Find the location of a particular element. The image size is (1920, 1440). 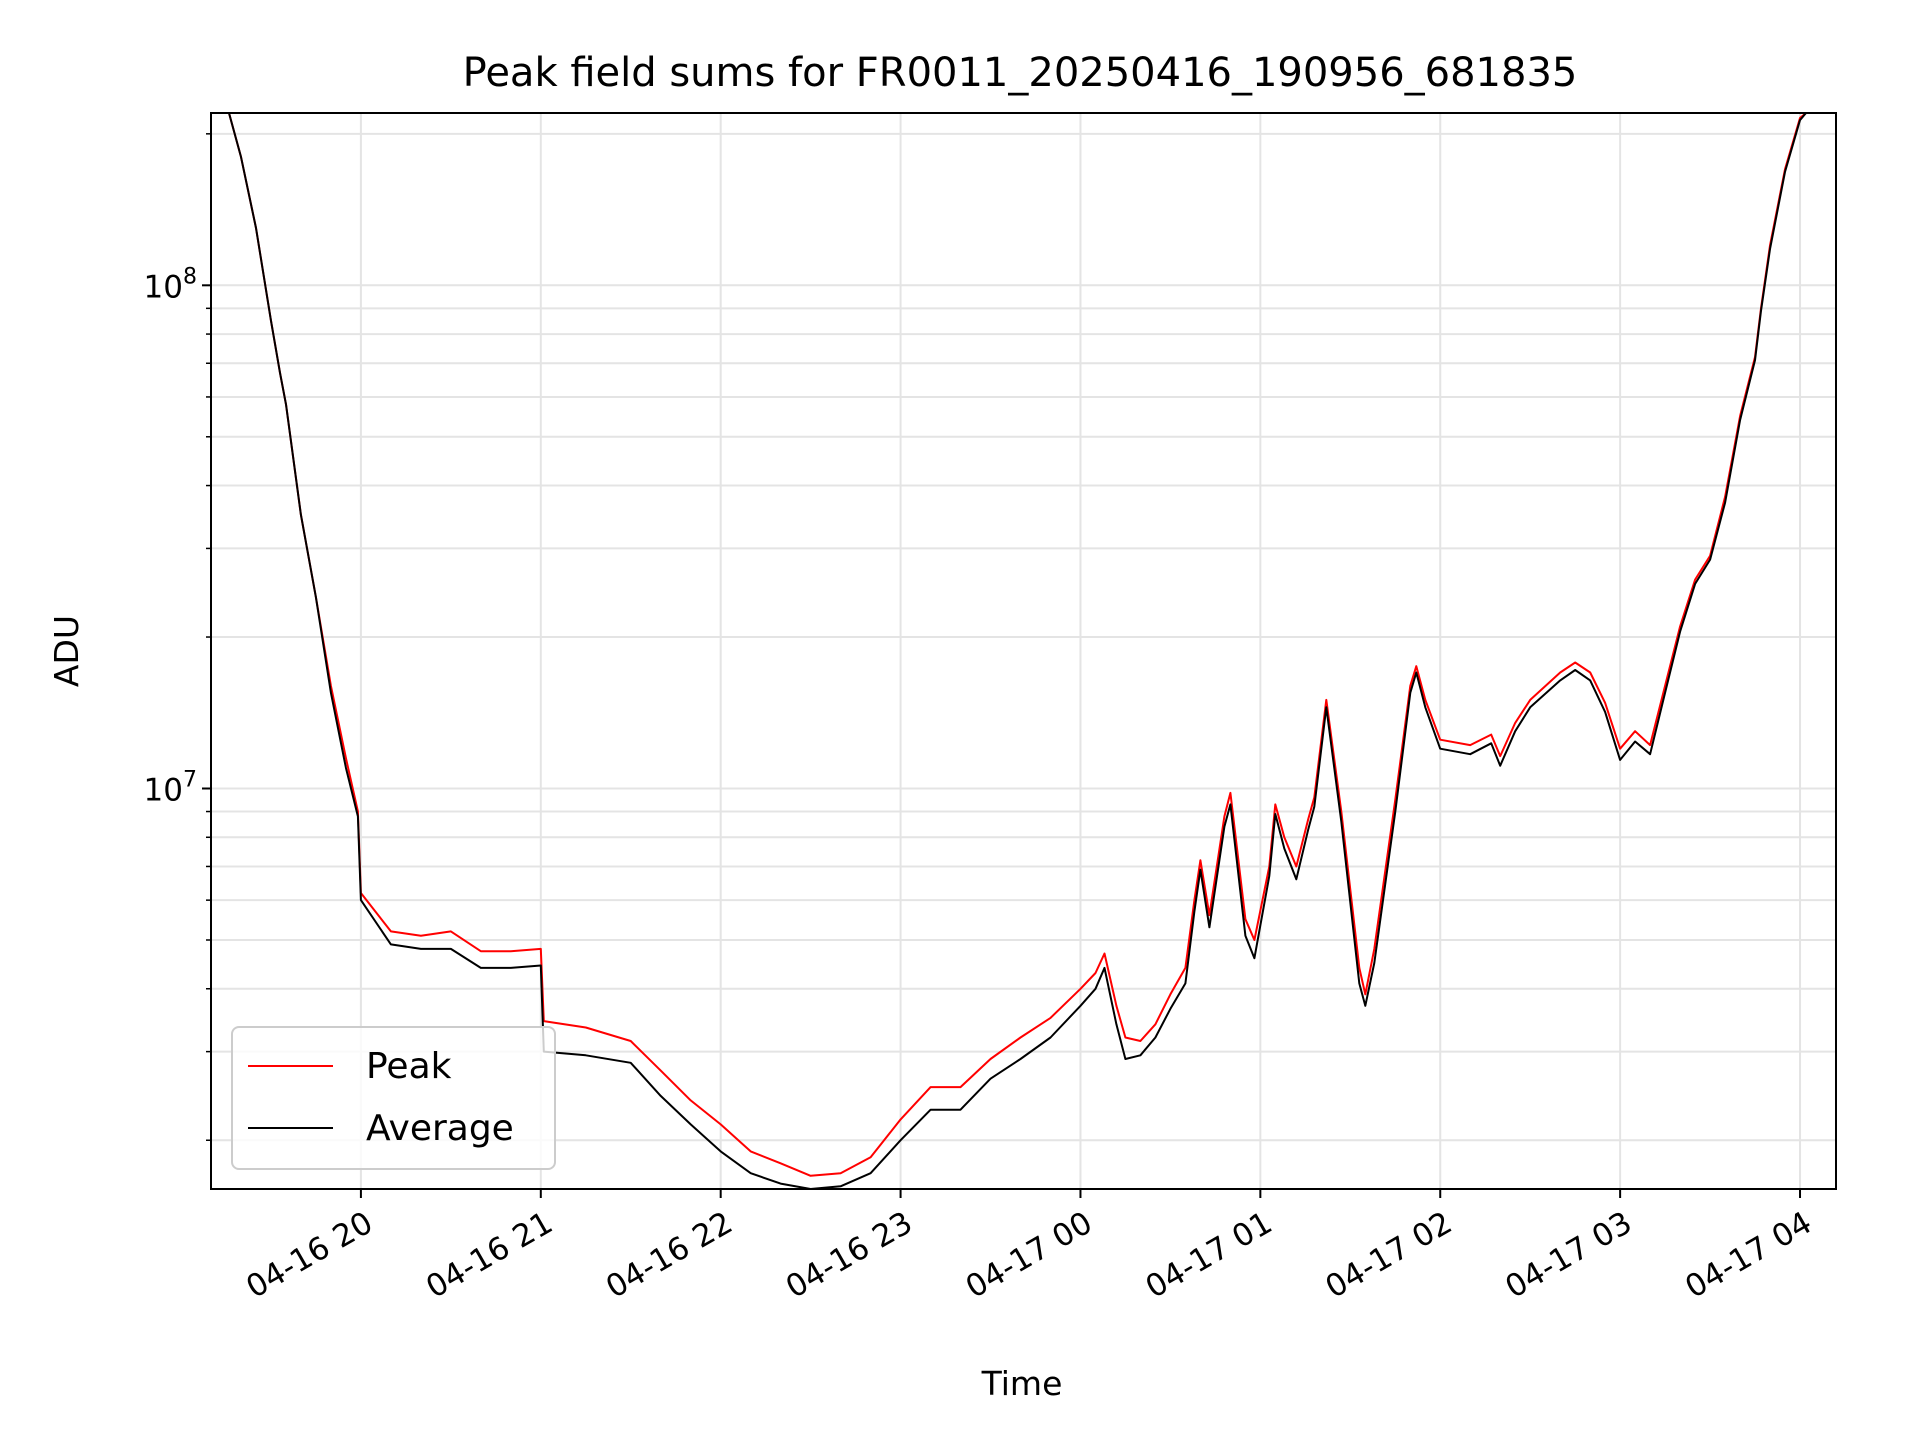

y-tick-label: 10⁷ is located at coordinates (170, 788).